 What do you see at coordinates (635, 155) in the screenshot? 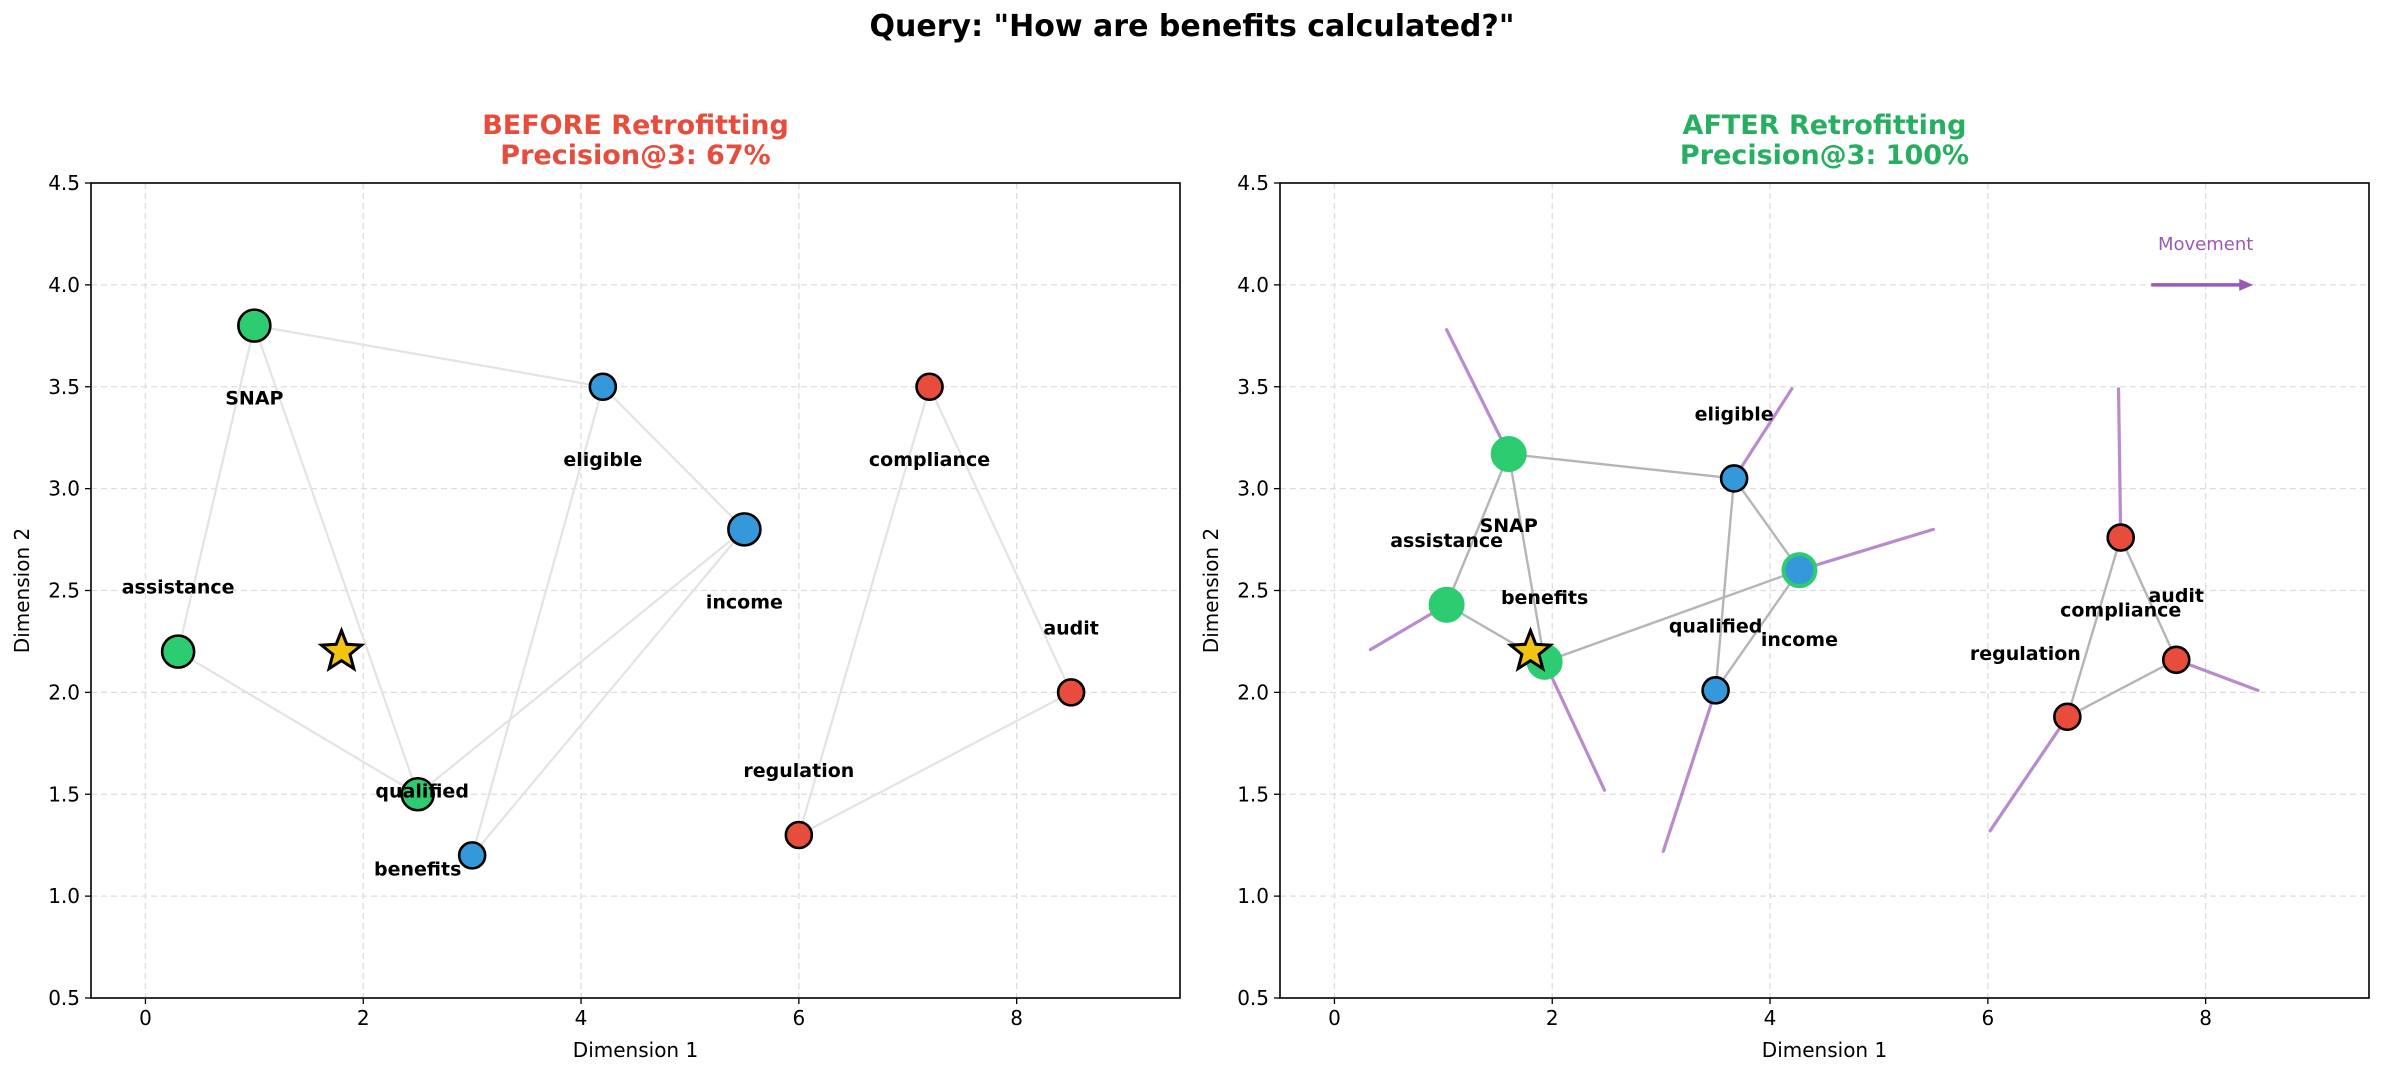
I see `panel-subtitle: Precision@3: 67%` at bounding box center [635, 155].